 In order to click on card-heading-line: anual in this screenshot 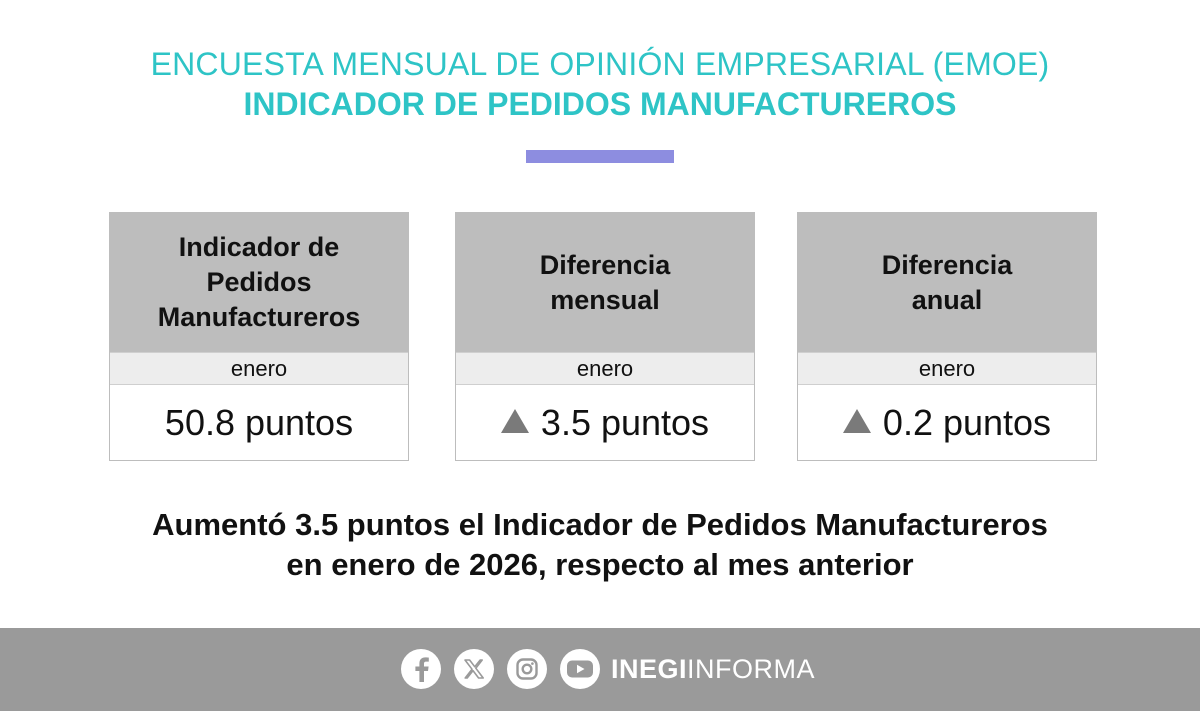, I will do `click(947, 299)`.